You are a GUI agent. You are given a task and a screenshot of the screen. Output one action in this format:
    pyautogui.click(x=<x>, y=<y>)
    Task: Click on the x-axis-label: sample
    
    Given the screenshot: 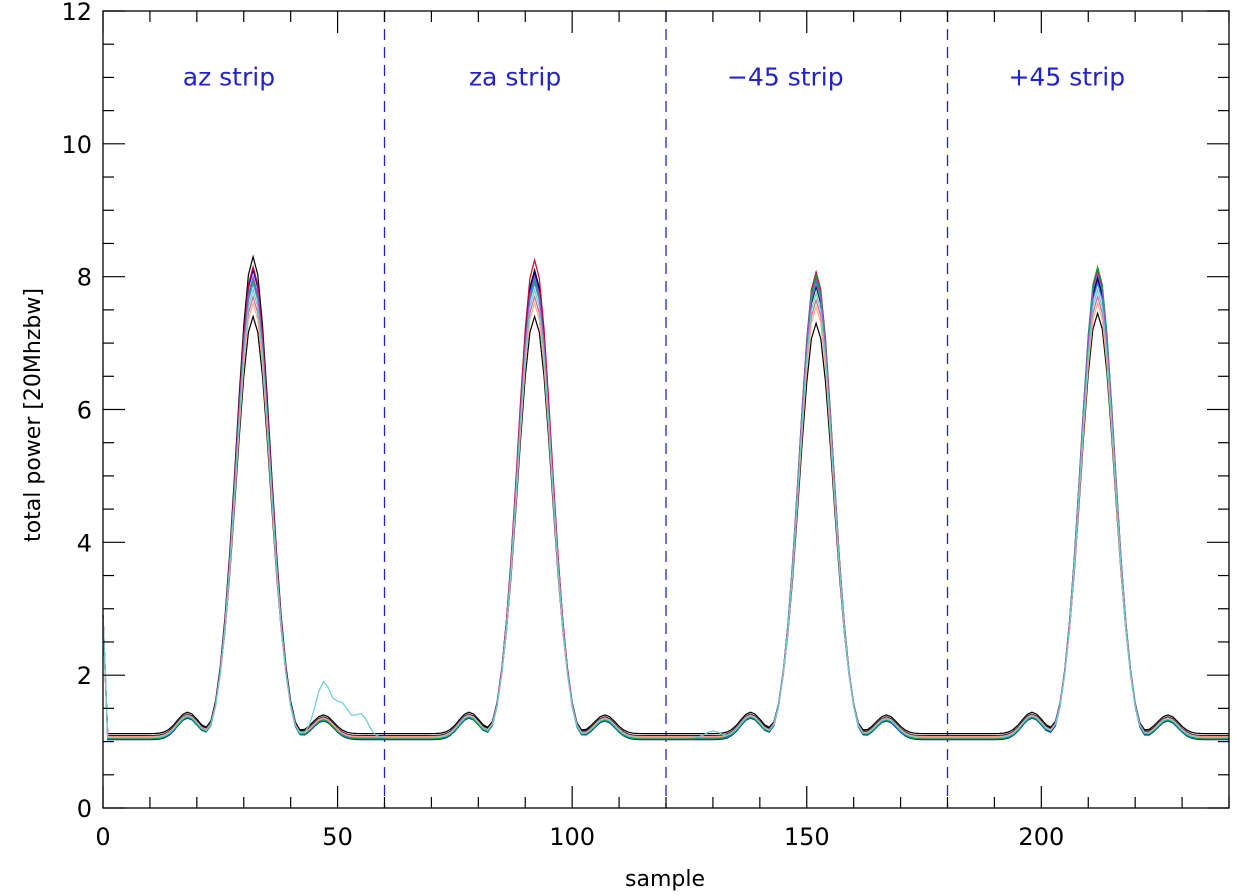 What is the action you would take?
    pyautogui.click(x=665, y=879)
    